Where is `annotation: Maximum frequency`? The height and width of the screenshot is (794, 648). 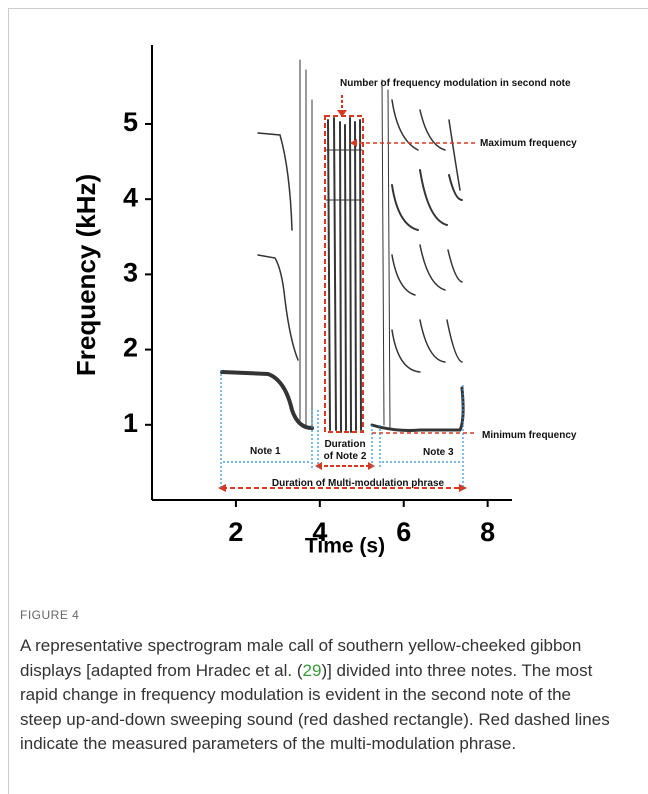
annotation: Maximum frequency is located at coordinates (528, 143).